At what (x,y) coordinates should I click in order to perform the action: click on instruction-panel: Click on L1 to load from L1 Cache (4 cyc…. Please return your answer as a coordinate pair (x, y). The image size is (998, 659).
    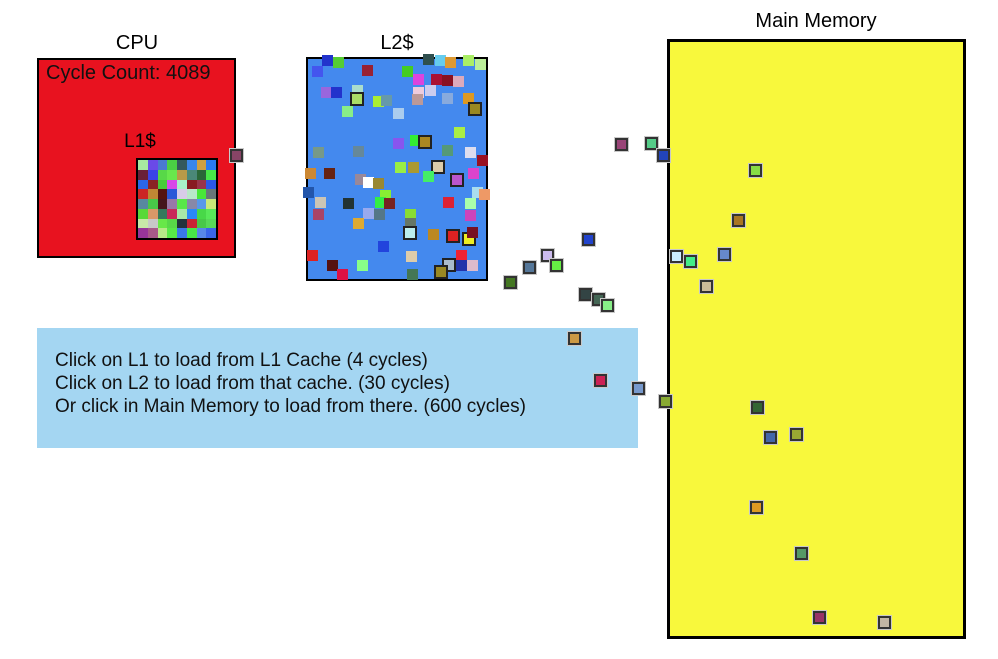
    Looking at the image, I should click on (337, 388).